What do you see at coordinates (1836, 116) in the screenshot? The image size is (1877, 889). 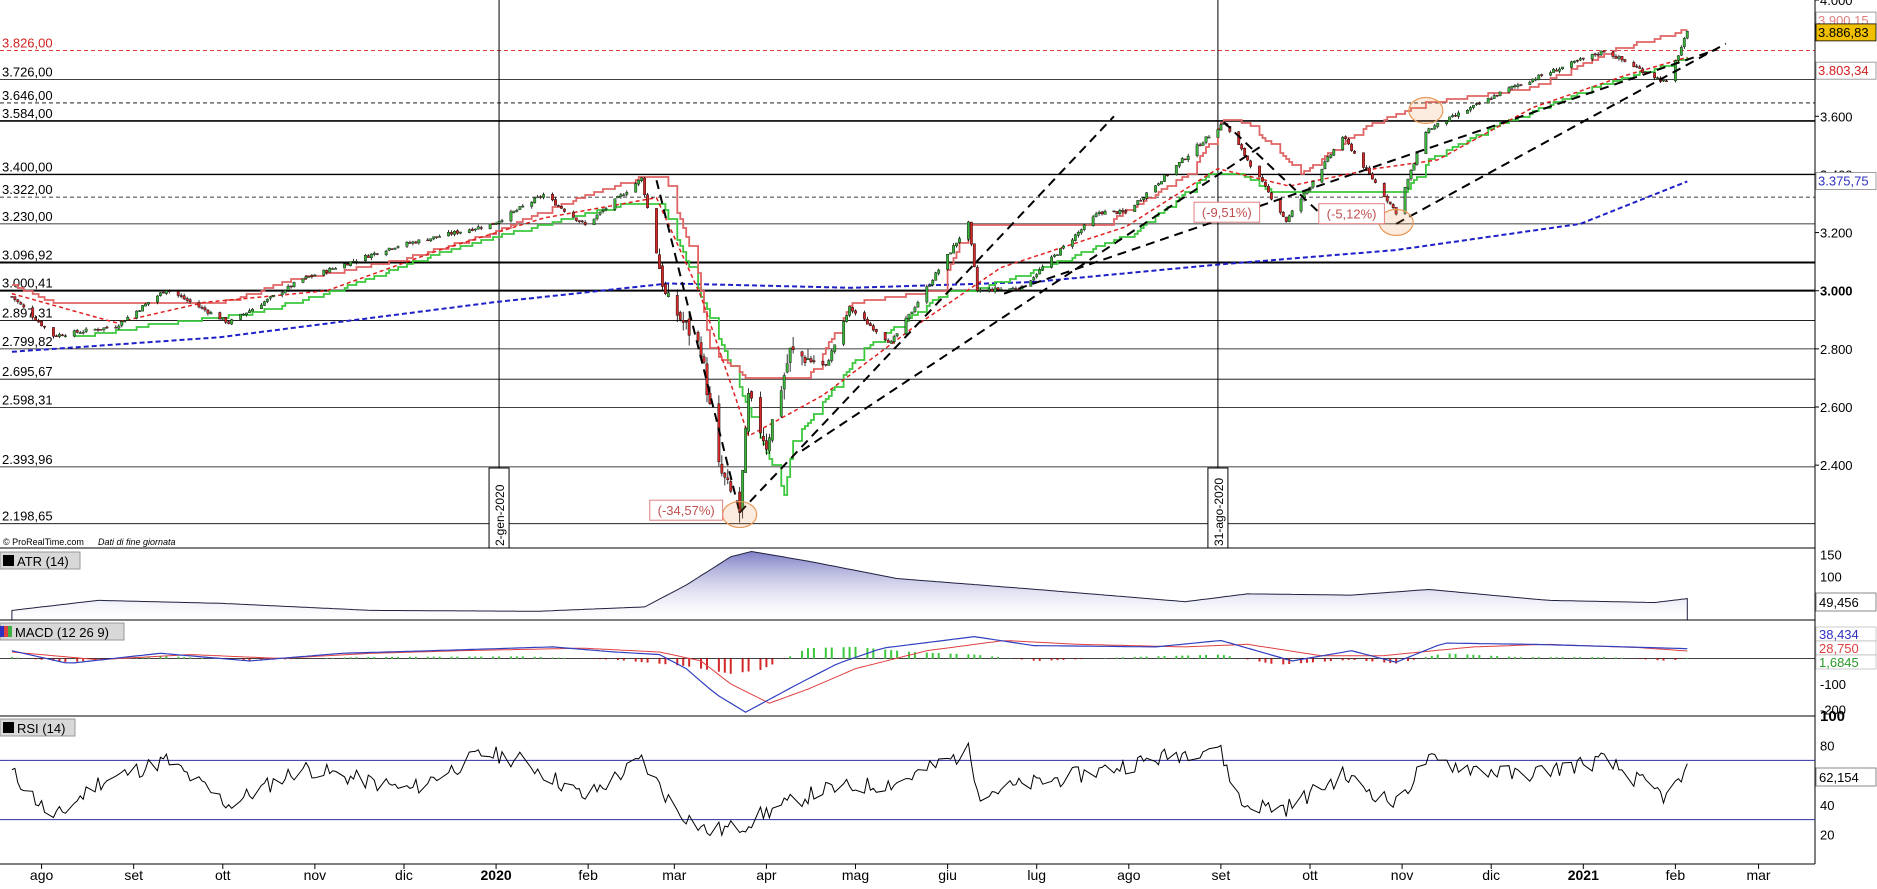 I see `y-tick-label: 3.600` at bounding box center [1836, 116].